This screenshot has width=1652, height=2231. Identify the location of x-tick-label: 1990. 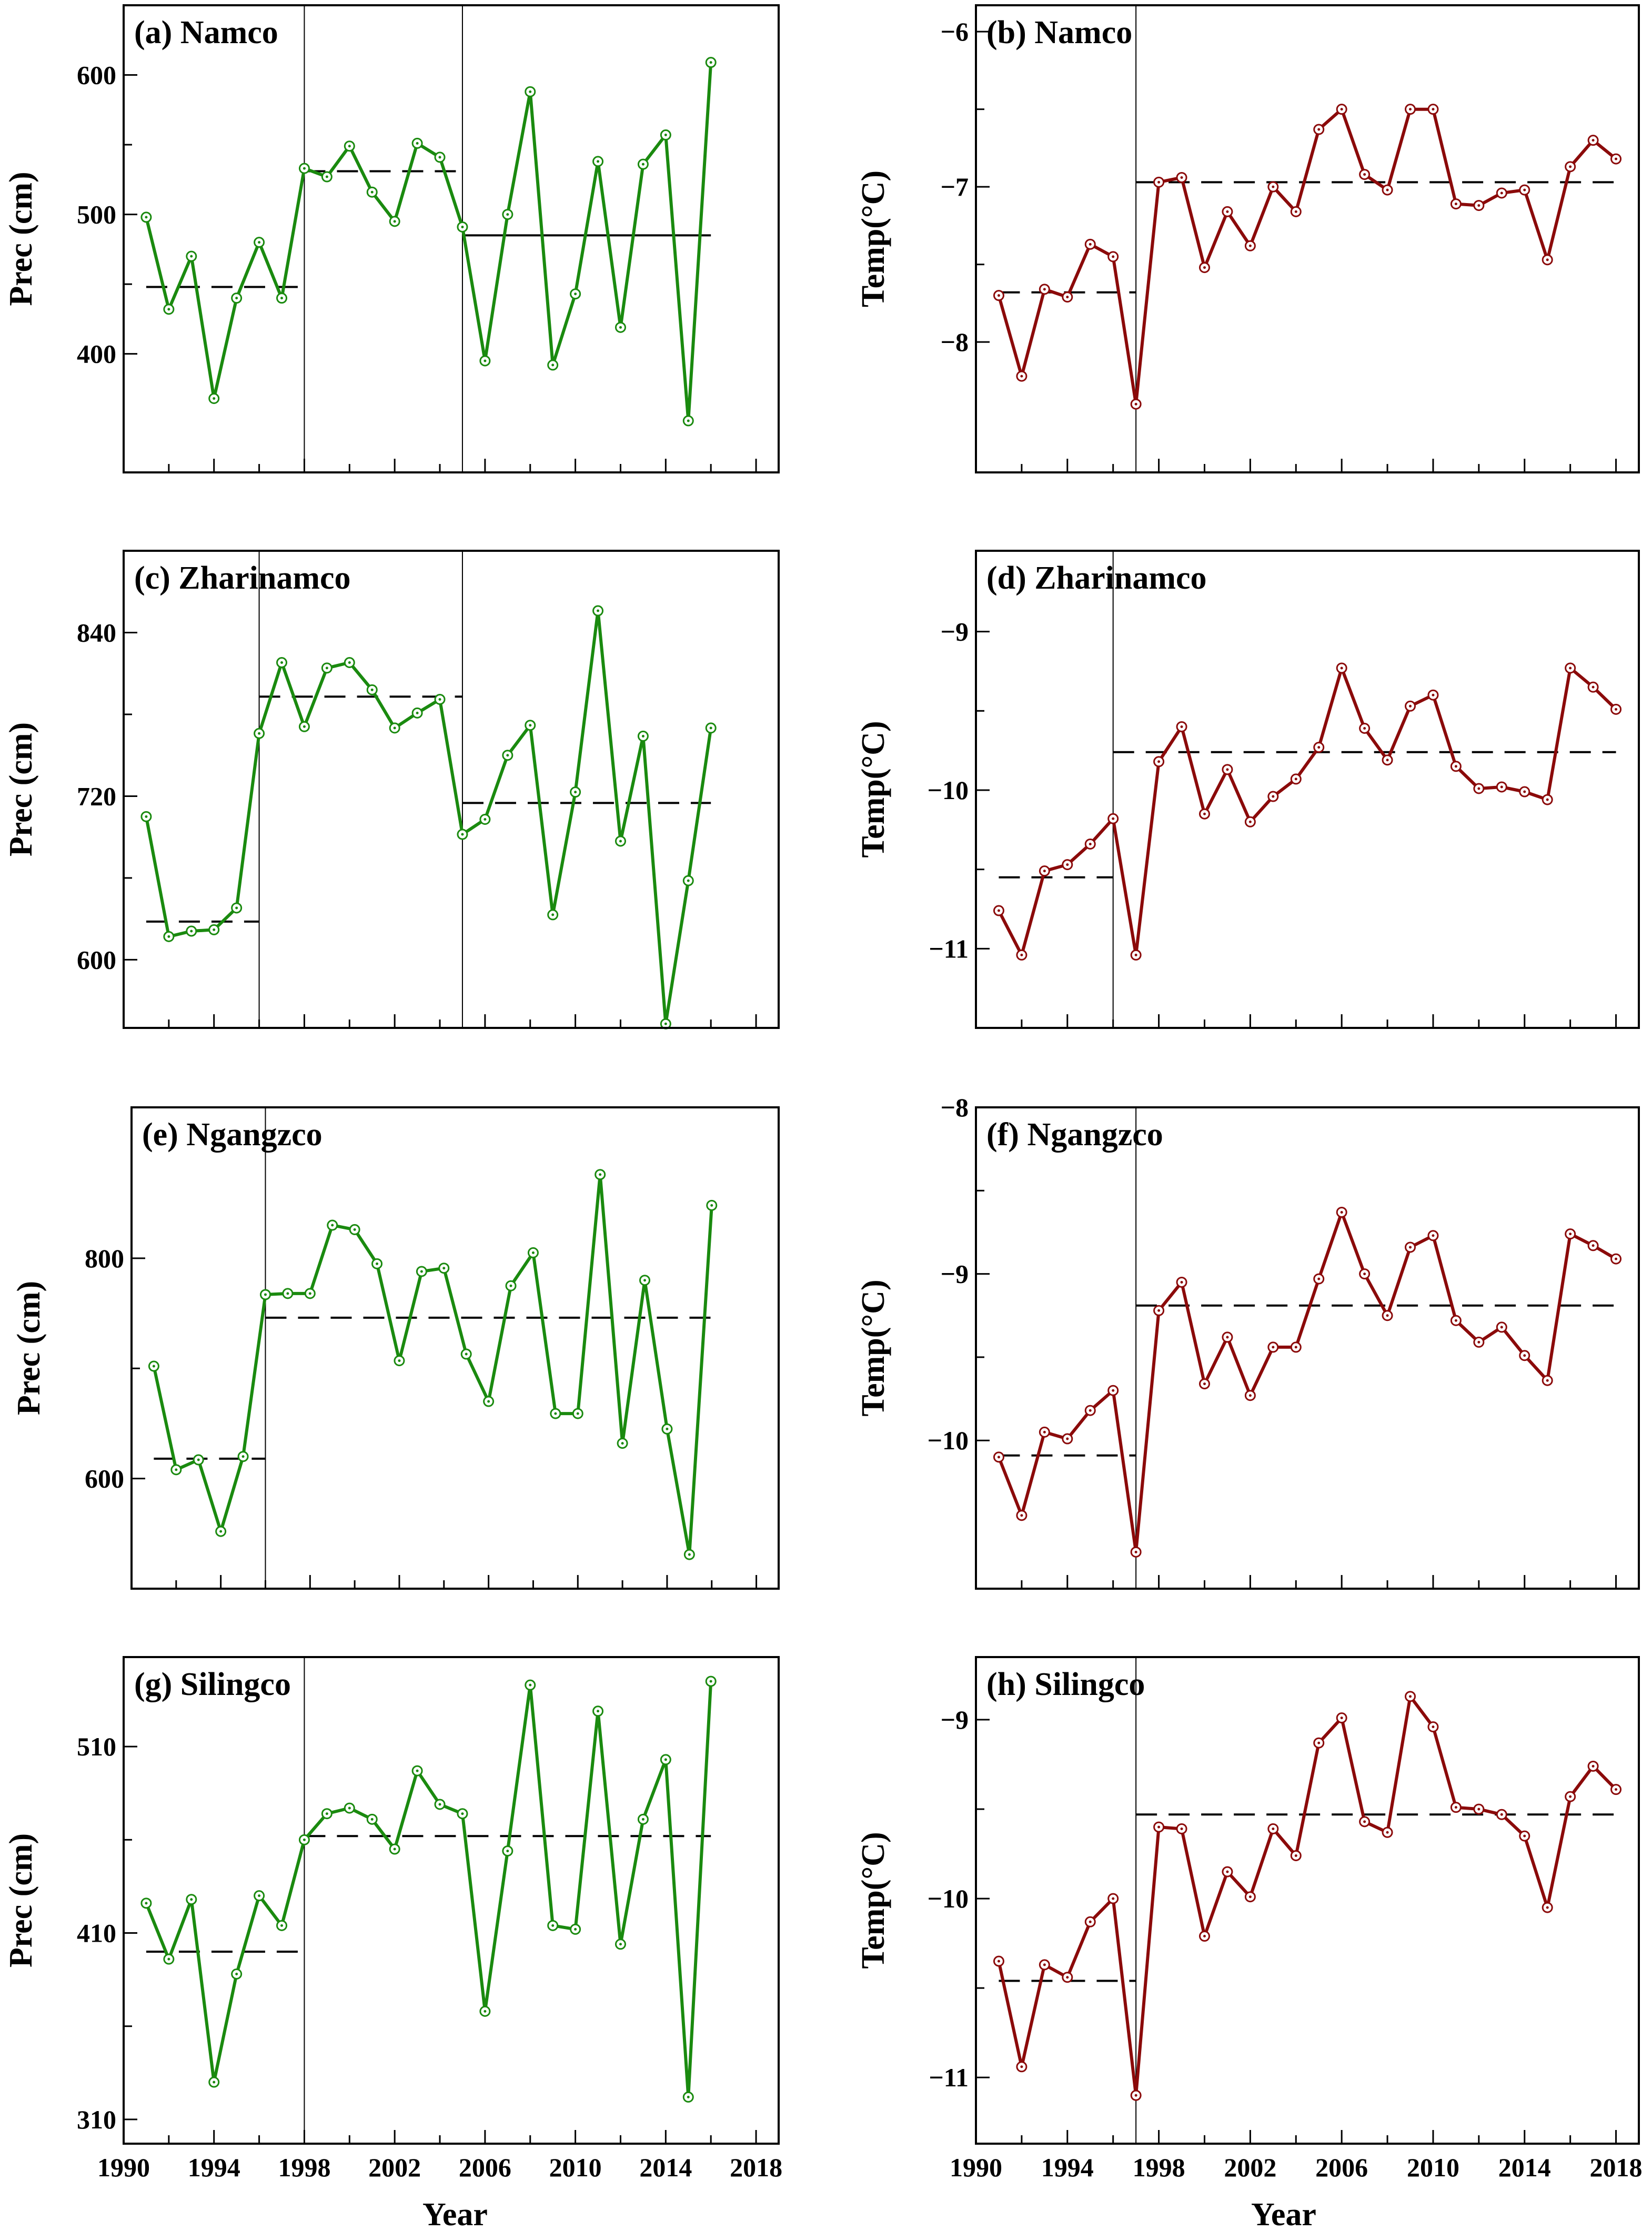
(123, 2167).